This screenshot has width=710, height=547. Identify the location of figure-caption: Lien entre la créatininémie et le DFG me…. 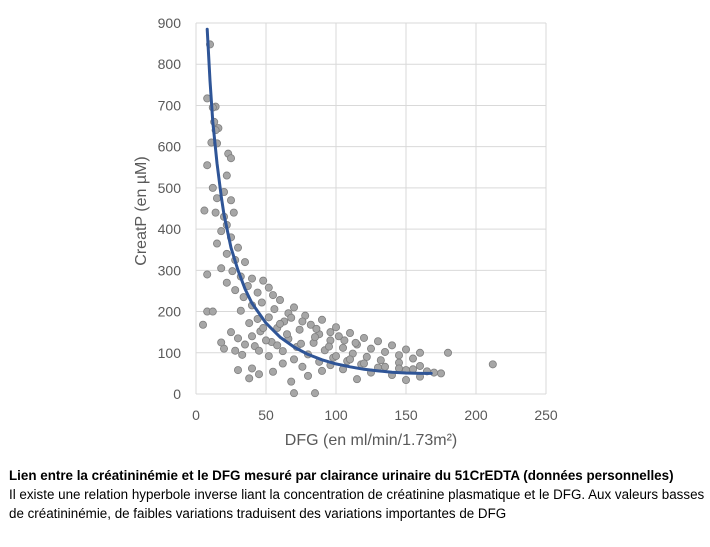
(359, 494).